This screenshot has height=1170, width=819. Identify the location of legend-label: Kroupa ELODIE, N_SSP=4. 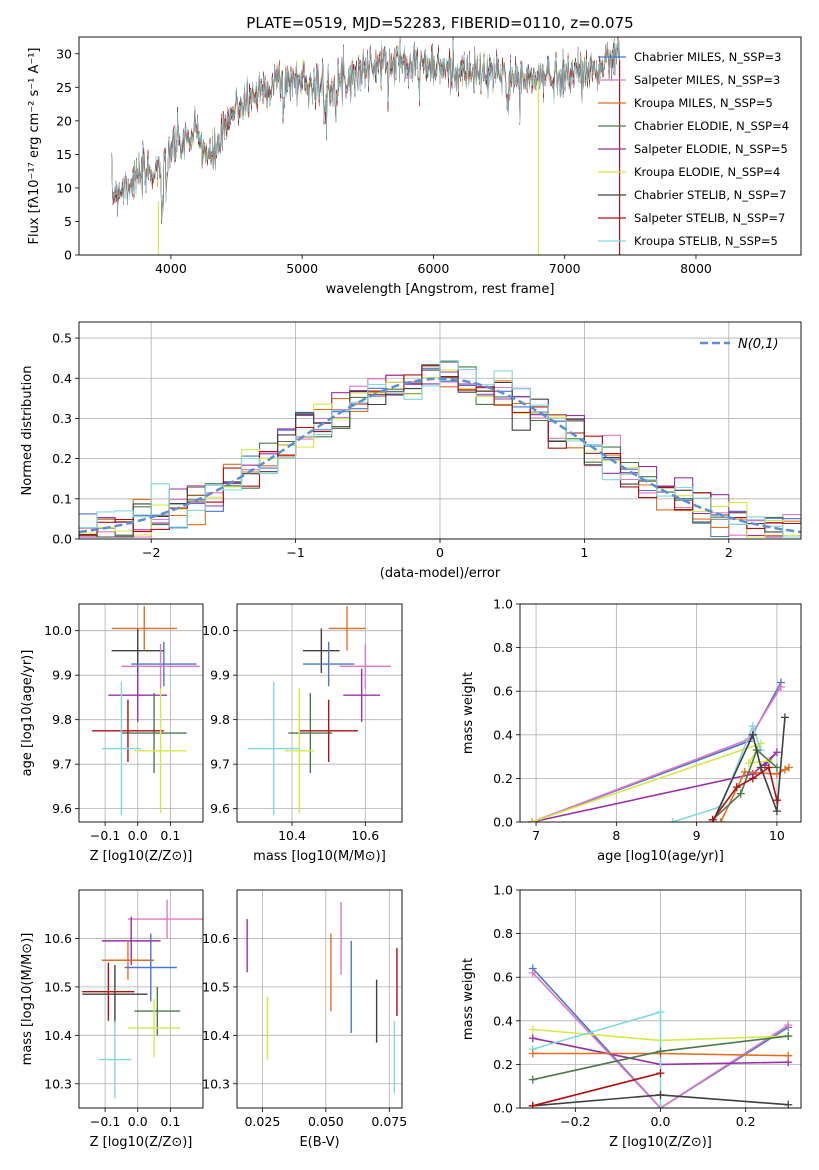
(707, 172).